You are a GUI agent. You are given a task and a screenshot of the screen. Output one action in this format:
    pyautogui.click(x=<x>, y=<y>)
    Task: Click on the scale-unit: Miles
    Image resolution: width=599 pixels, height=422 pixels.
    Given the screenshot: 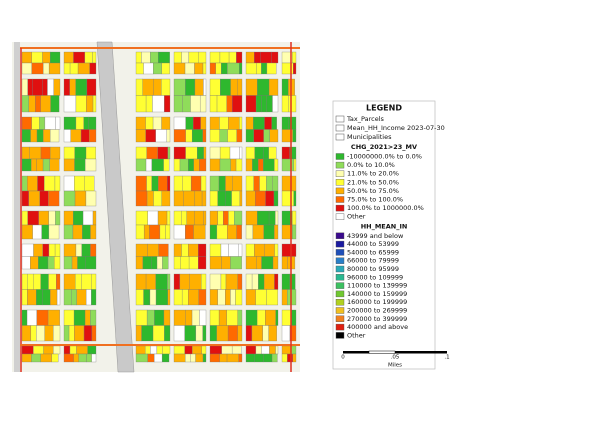 What is the action you would take?
    pyautogui.click(x=395, y=366)
    